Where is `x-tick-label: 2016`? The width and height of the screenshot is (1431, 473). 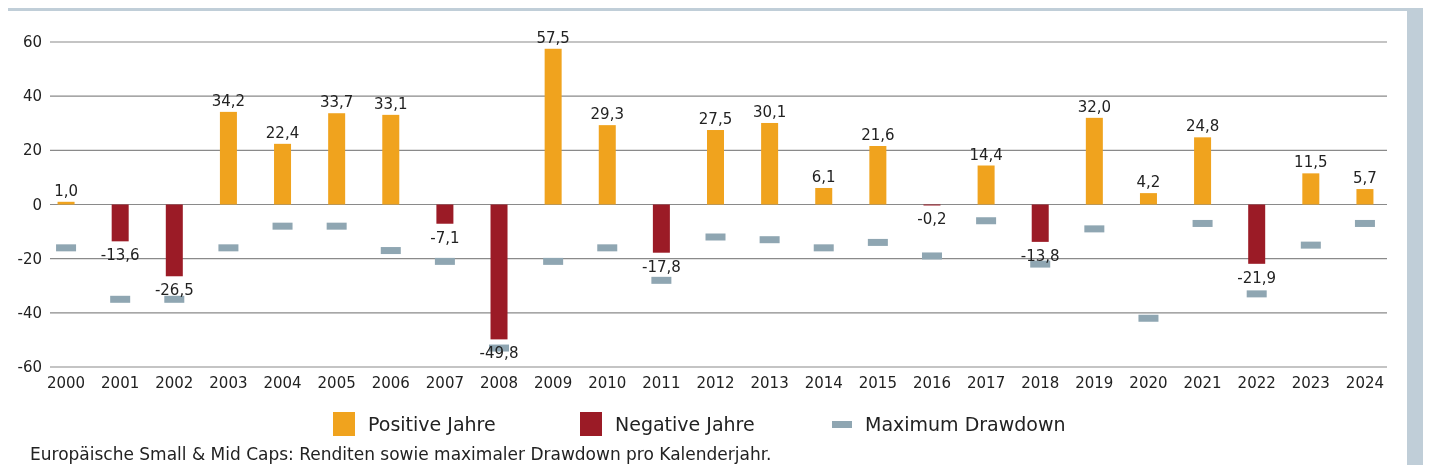 x-tick-label: 2016 is located at coordinates (932, 383).